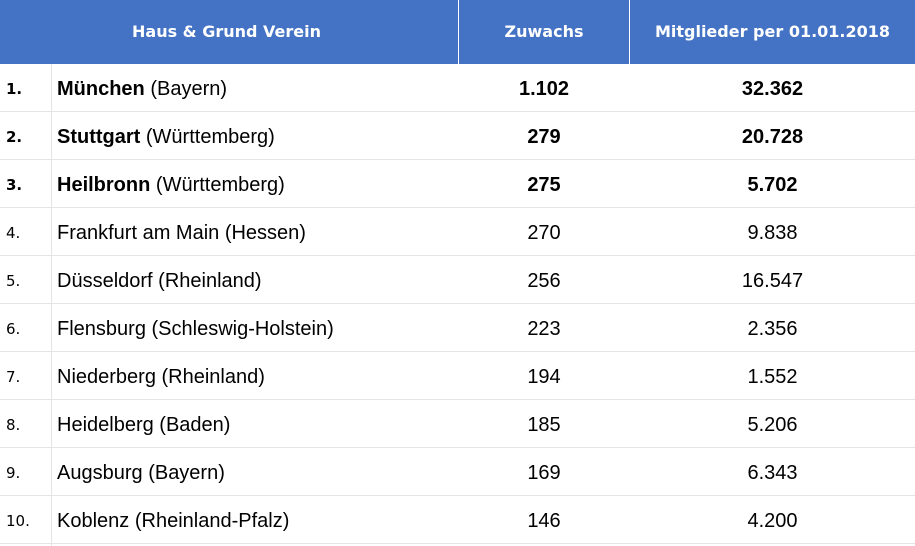 The height and width of the screenshot is (546, 915). I want to click on verein-cell: Frankfurt am Main (Hessen), so click(257, 232).